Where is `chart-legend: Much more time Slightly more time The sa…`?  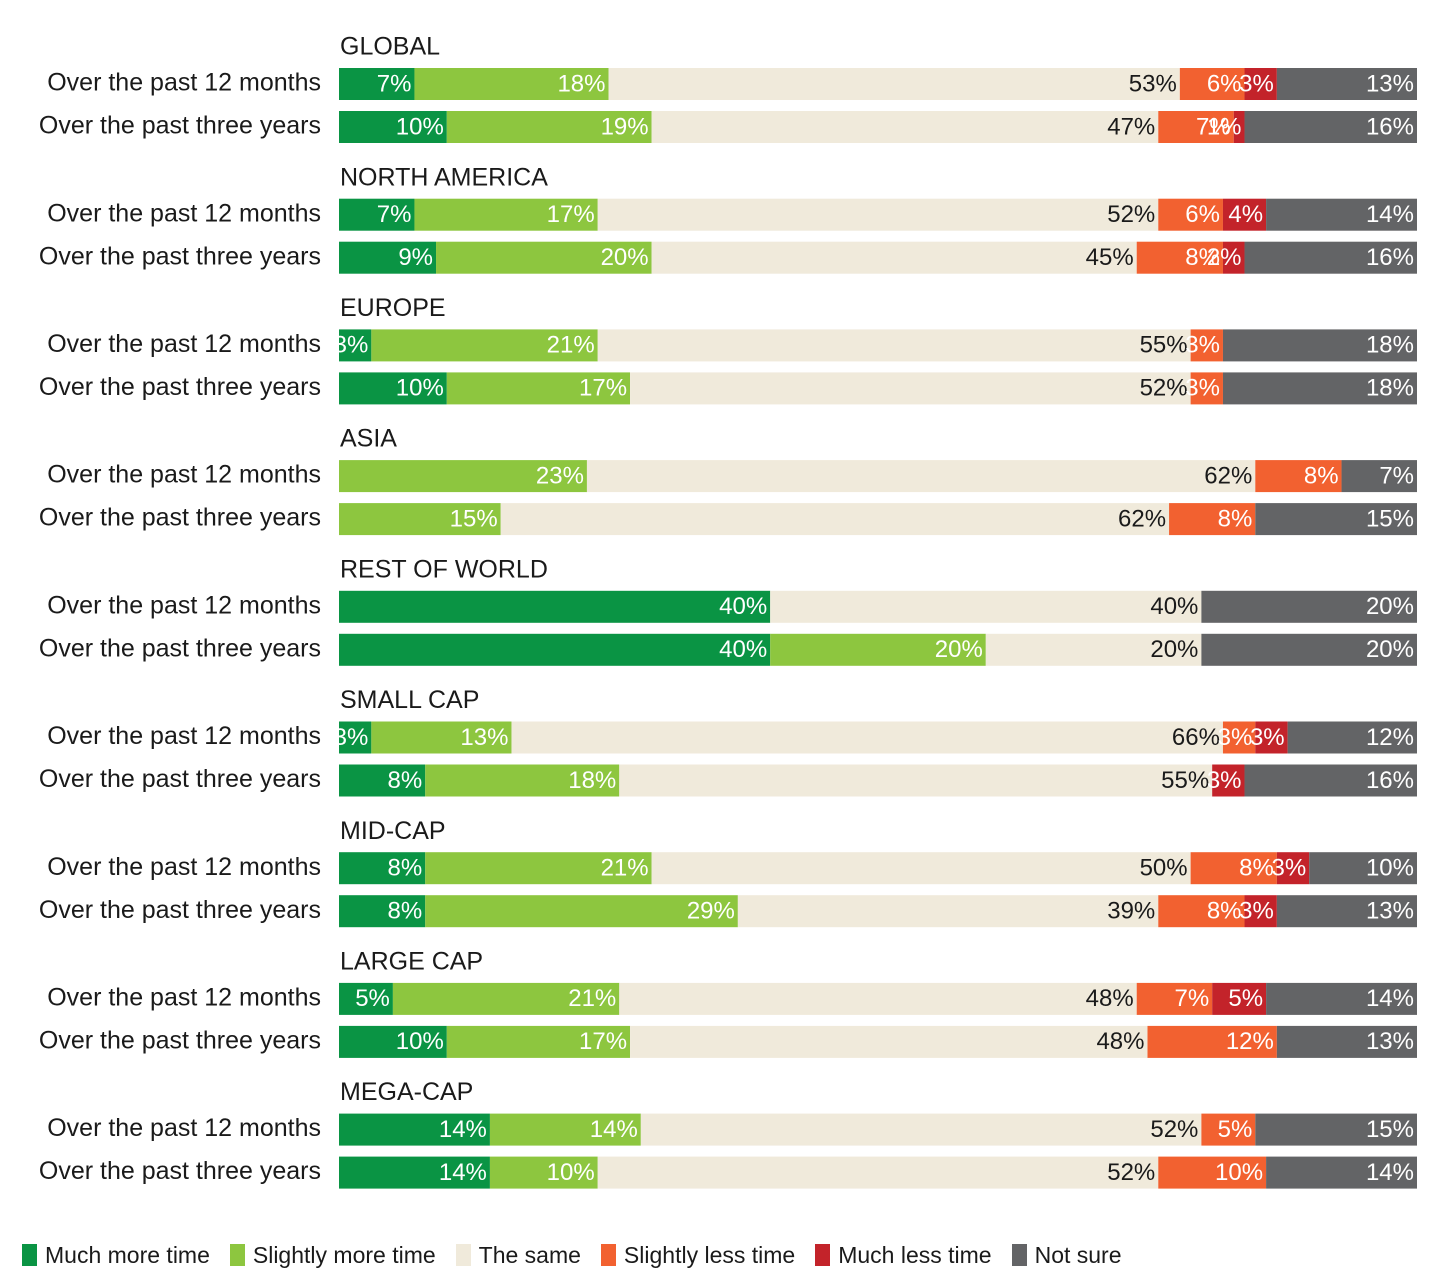 chart-legend: Much more time Slightly more time The sa… is located at coordinates (582, 1255).